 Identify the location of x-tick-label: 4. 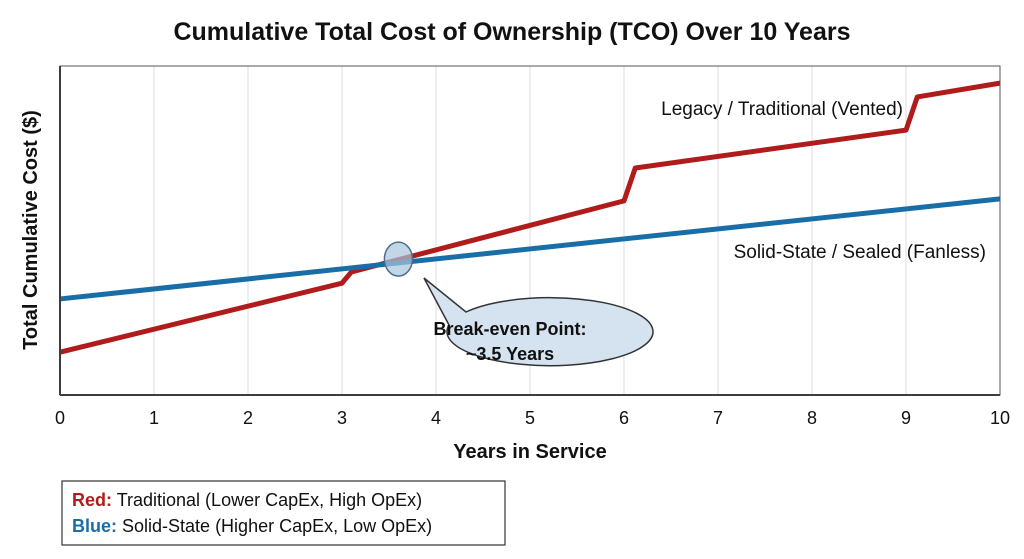
(436, 418).